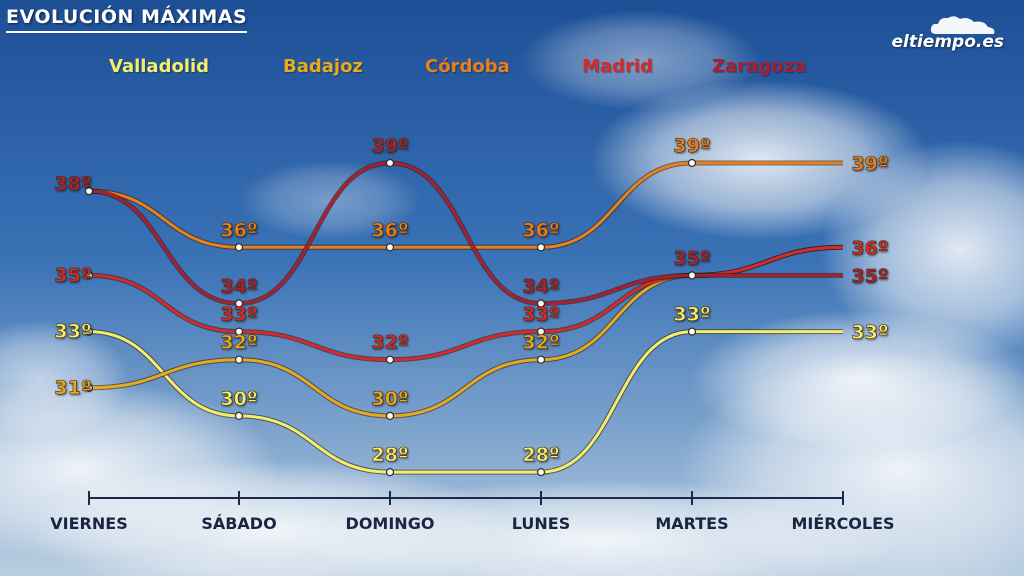  Describe the element at coordinates (389, 343) in the screenshot. I see `data-label-madrid: 32º` at that location.